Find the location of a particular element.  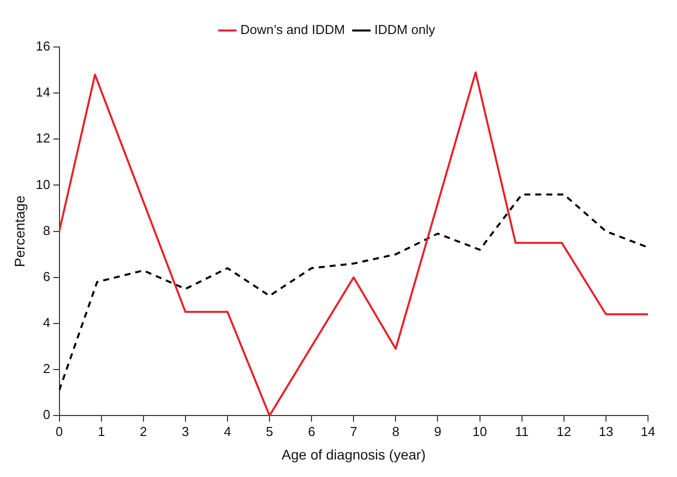

y-tick-label: 16 is located at coordinates (43, 46).